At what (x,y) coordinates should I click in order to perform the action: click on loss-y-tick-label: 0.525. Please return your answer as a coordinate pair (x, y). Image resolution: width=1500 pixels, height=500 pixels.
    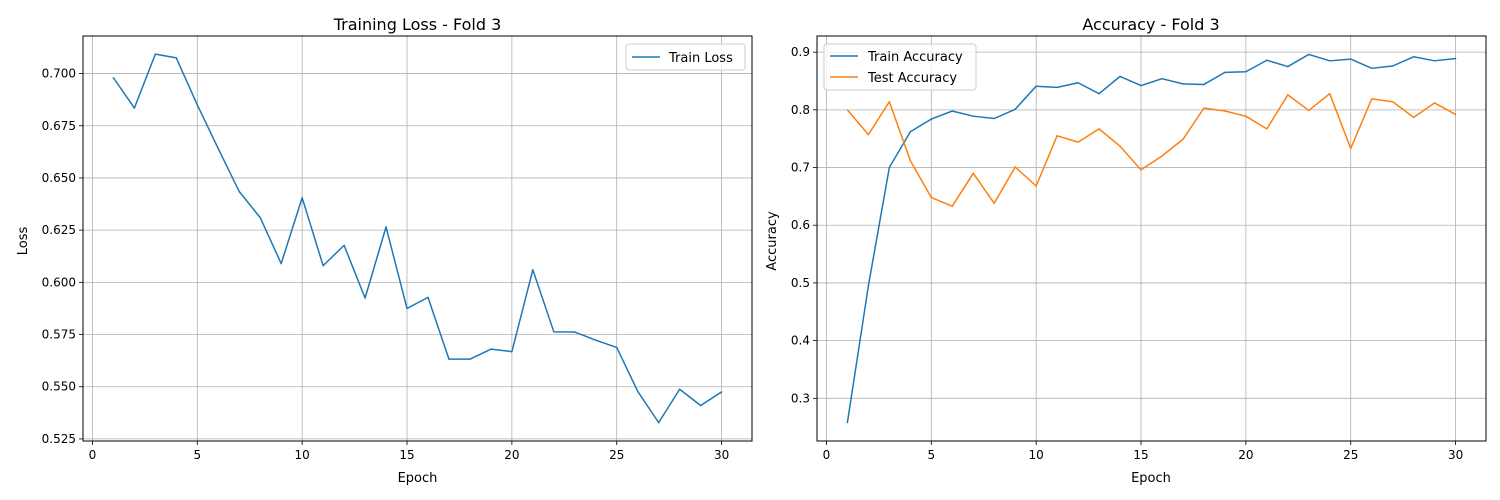
    Looking at the image, I should click on (59, 439).